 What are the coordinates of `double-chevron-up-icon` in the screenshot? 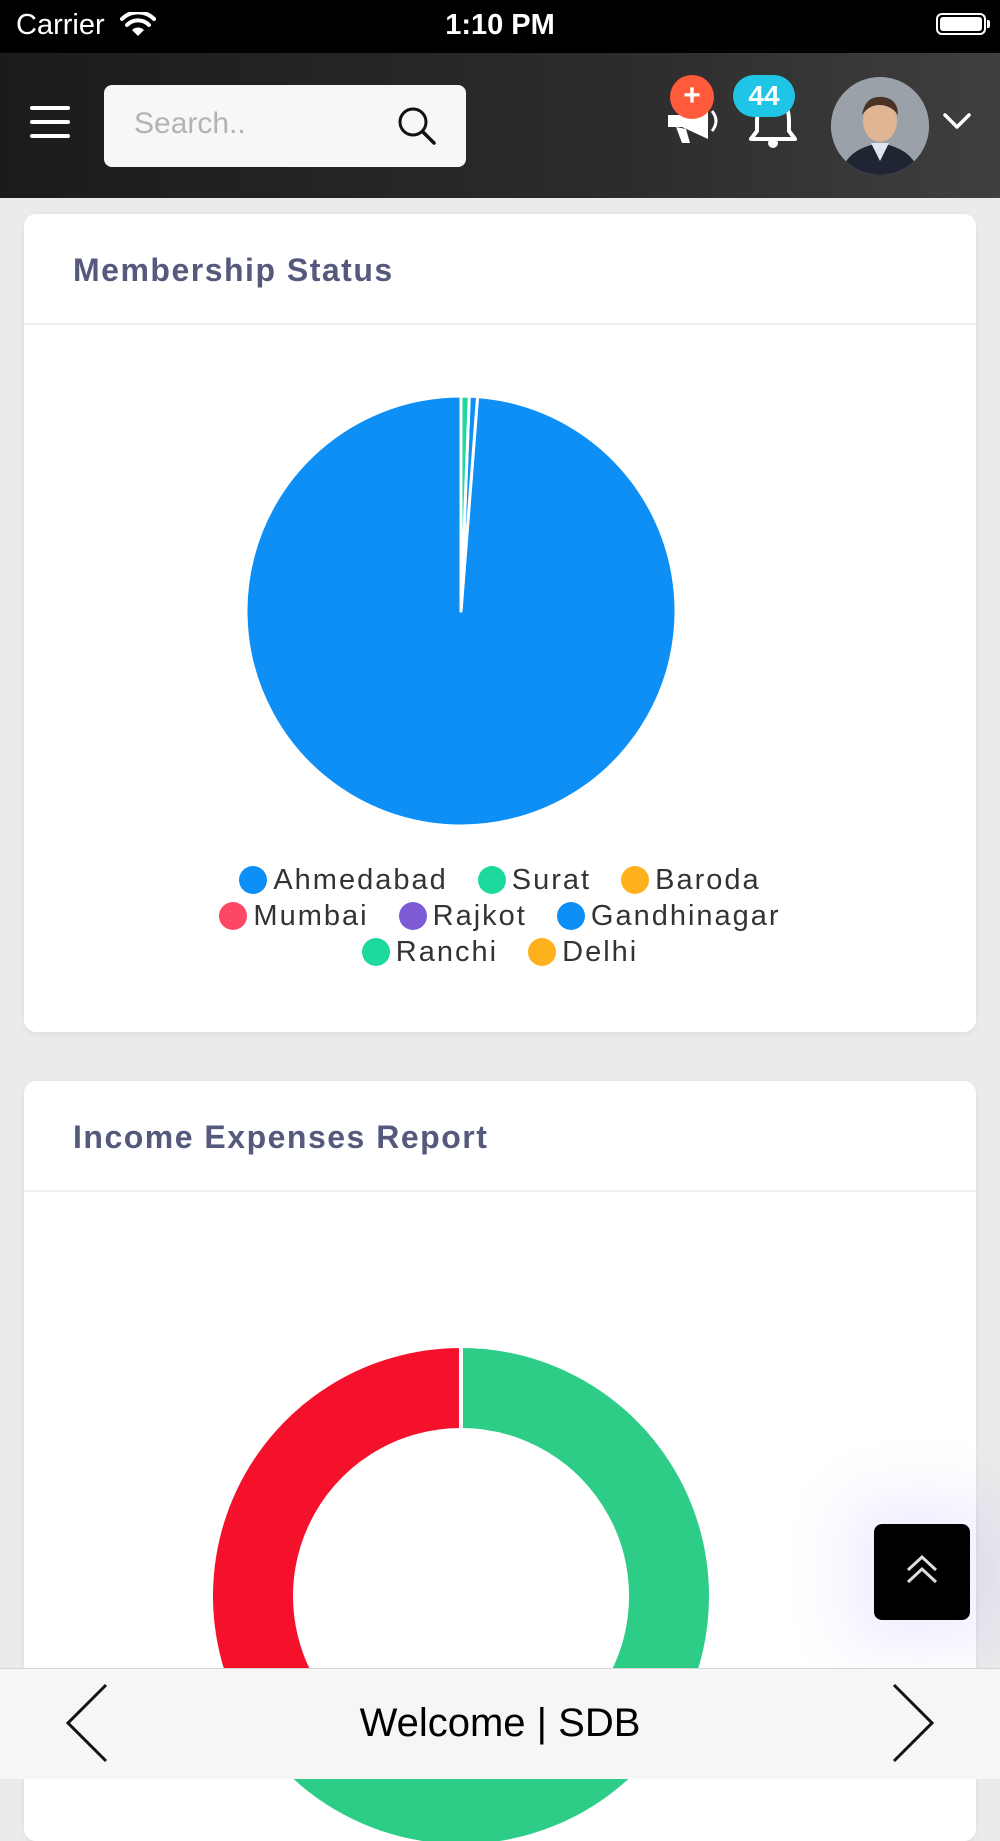 It's located at (922, 1569).